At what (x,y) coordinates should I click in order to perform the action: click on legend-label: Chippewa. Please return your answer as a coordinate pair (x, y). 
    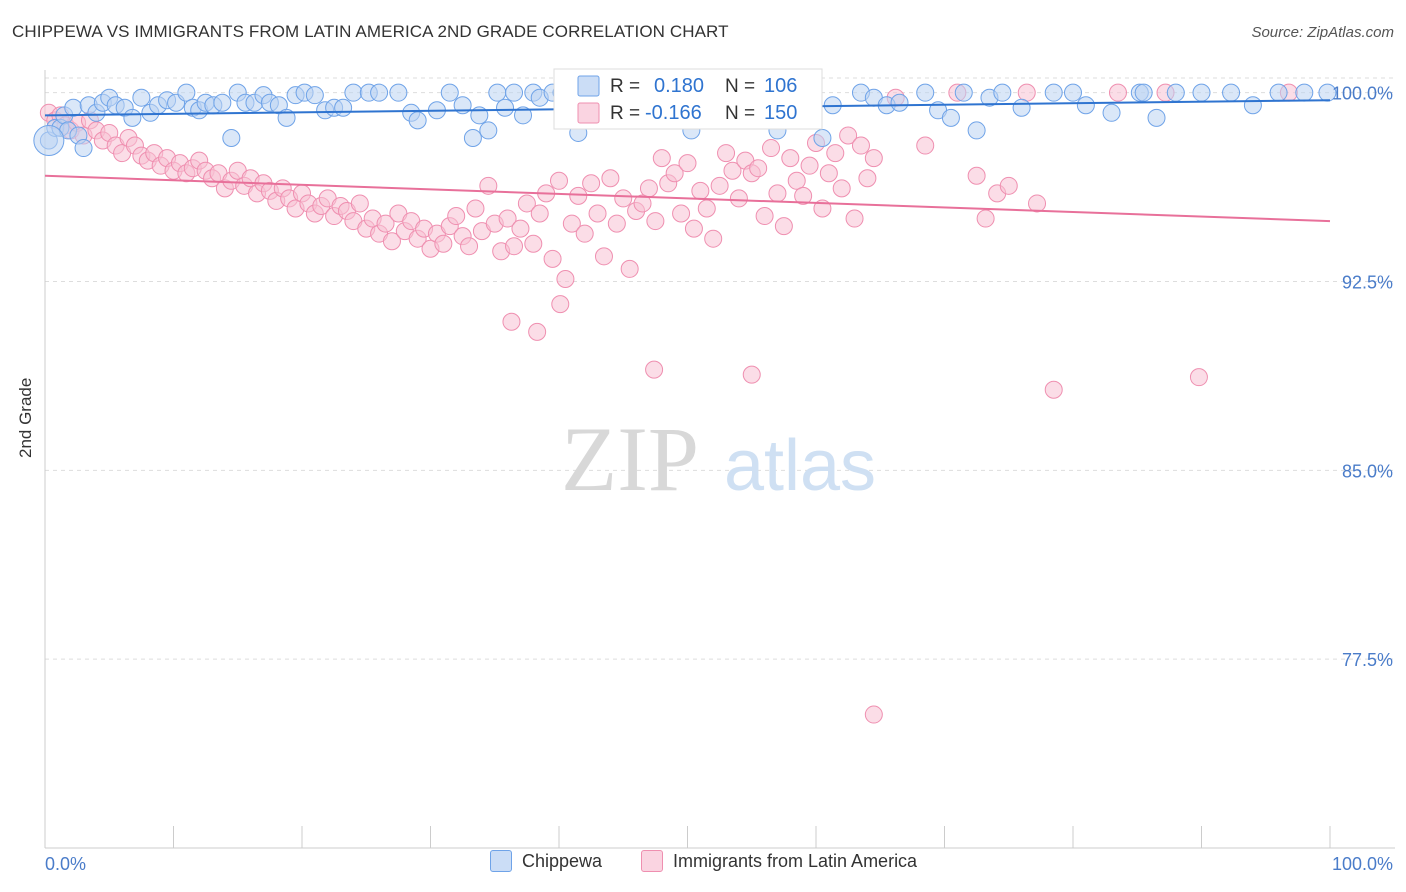
    Looking at the image, I should click on (562, 860).